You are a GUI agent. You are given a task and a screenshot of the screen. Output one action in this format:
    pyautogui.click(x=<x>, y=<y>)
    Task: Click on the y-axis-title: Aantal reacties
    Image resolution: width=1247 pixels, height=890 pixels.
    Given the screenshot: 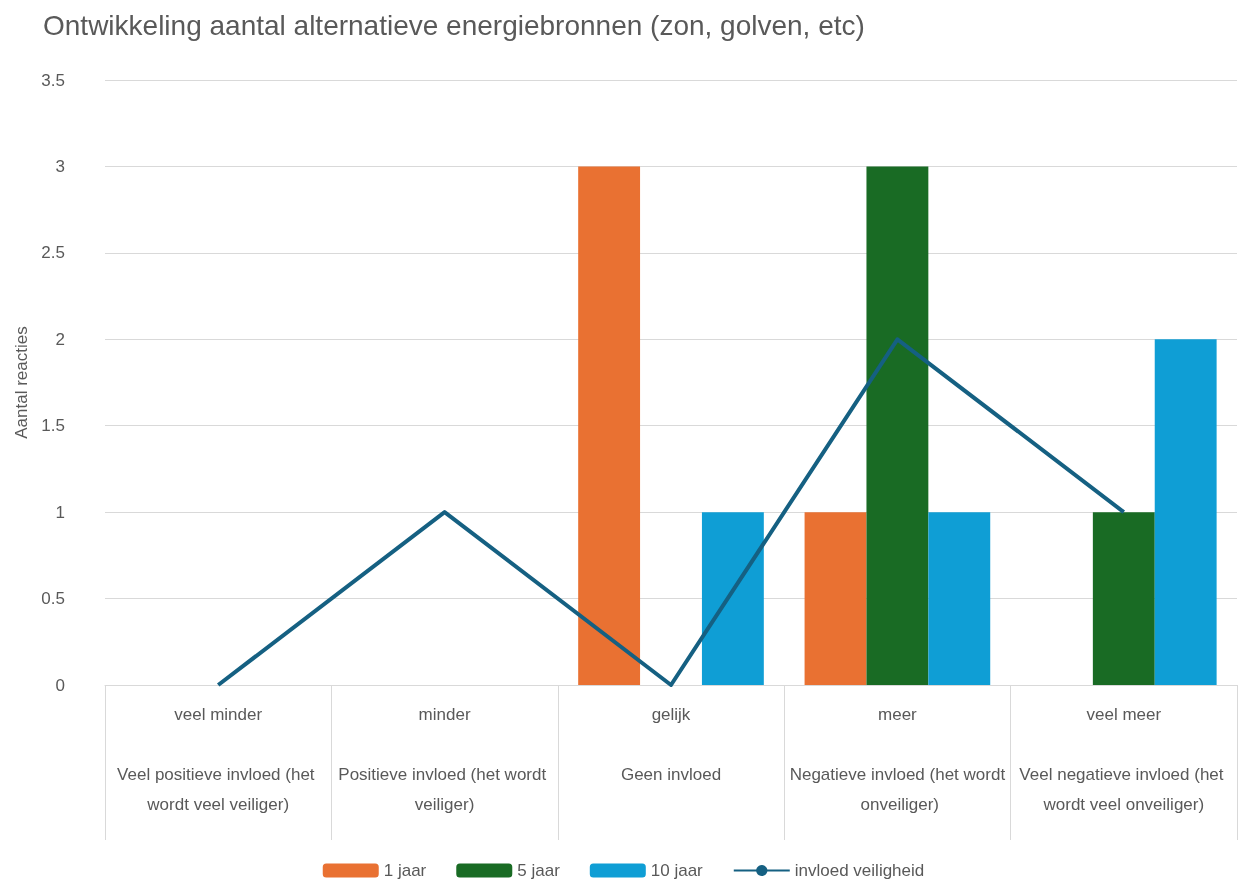 What is the action you would take?
    pyautogui.click(x=22, y=382)
    